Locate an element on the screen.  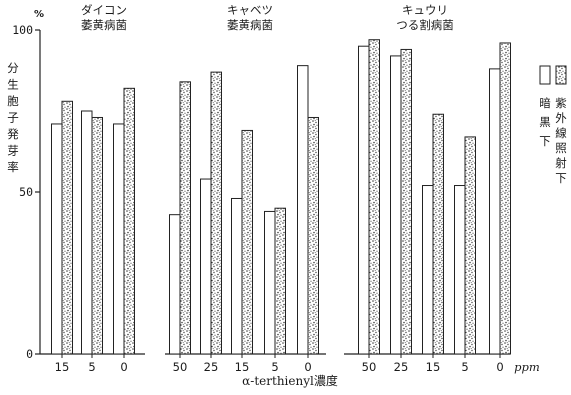
legend-swatch-uv is located at coordinates (561, 75).